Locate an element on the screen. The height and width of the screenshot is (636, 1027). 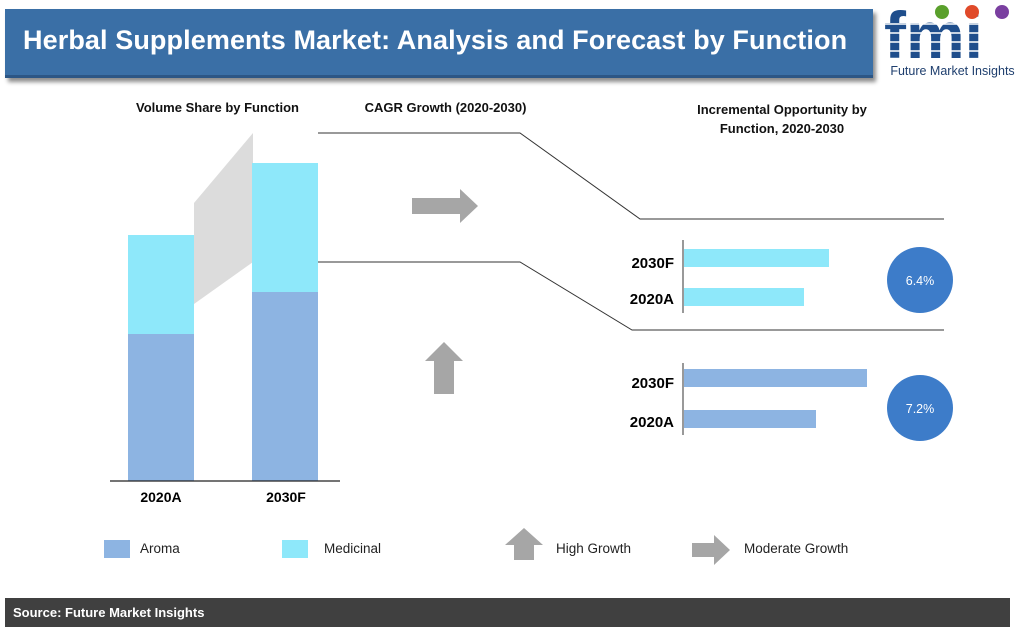
bulb-icon is located at coordinates (1002, 12).